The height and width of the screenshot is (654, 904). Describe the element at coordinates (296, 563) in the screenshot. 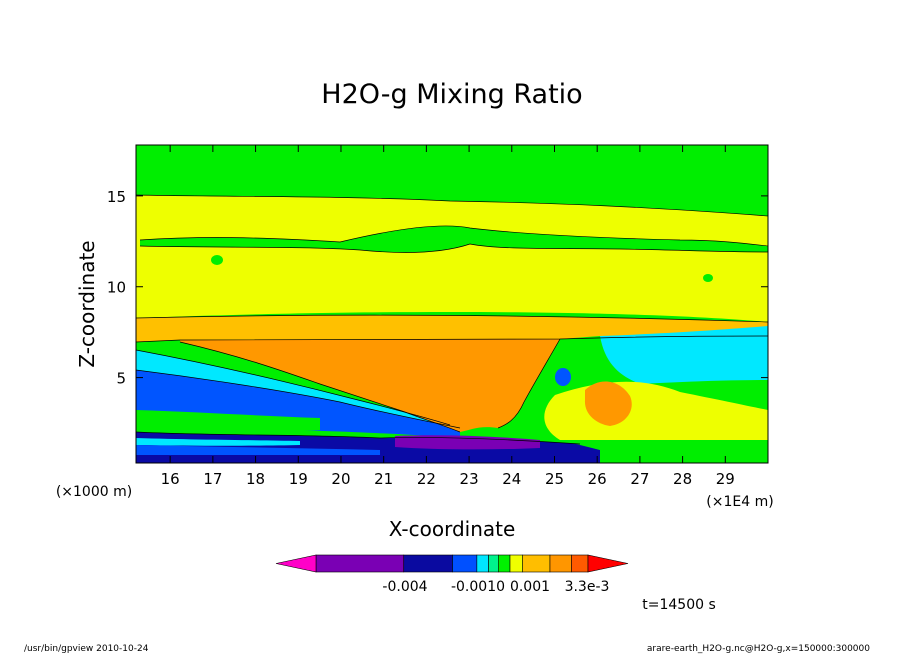

I see `colorbar-low-arrow` at that location.